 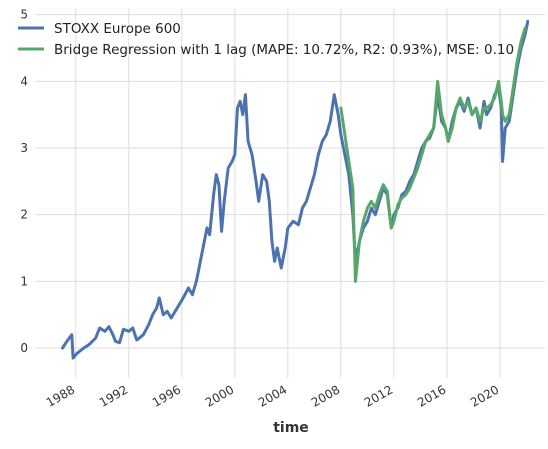 I want to click on y-tick-label: 5, so click(x=24, y=15).